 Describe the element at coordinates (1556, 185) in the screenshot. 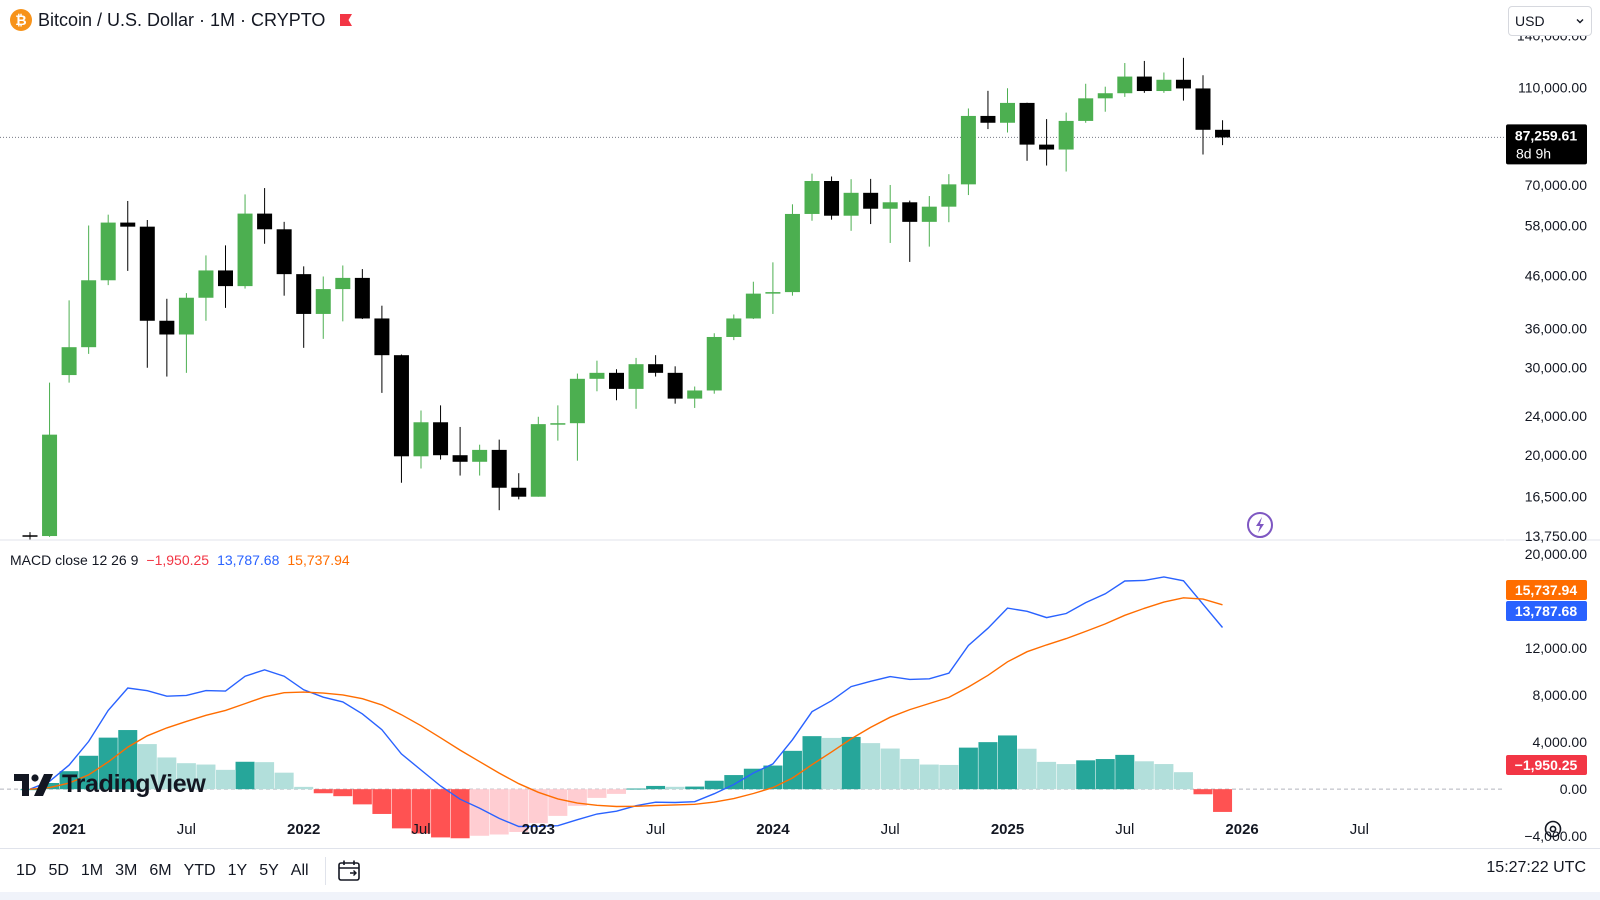

I see `price-axis-tick: 70,000.00` at that location.